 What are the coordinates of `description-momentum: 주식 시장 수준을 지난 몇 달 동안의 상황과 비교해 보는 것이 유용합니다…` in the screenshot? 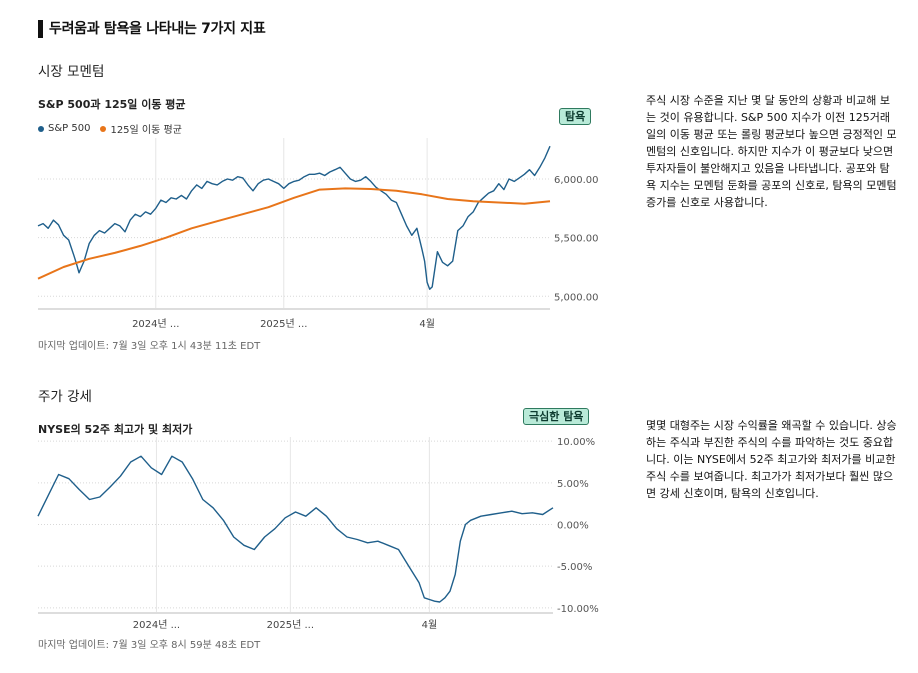 It's located at (771, 151).